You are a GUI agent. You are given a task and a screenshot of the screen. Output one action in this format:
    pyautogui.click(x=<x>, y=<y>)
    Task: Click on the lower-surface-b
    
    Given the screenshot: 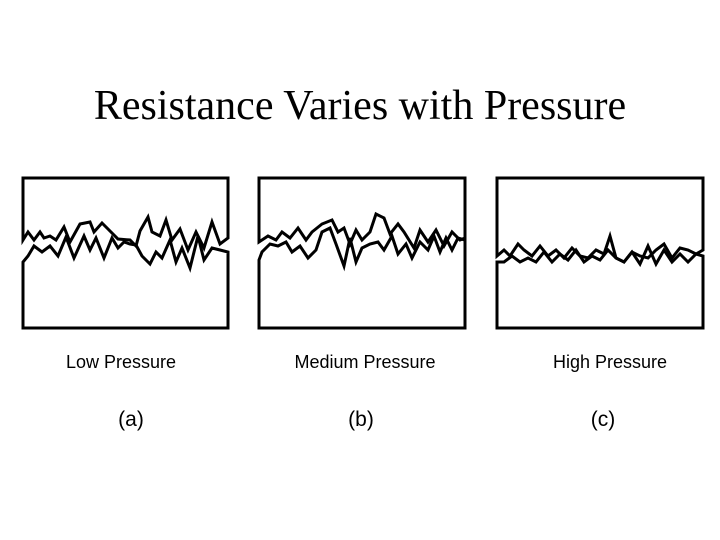 What is the action you would take?
    pyautogui.click(x=362, y=277)
    